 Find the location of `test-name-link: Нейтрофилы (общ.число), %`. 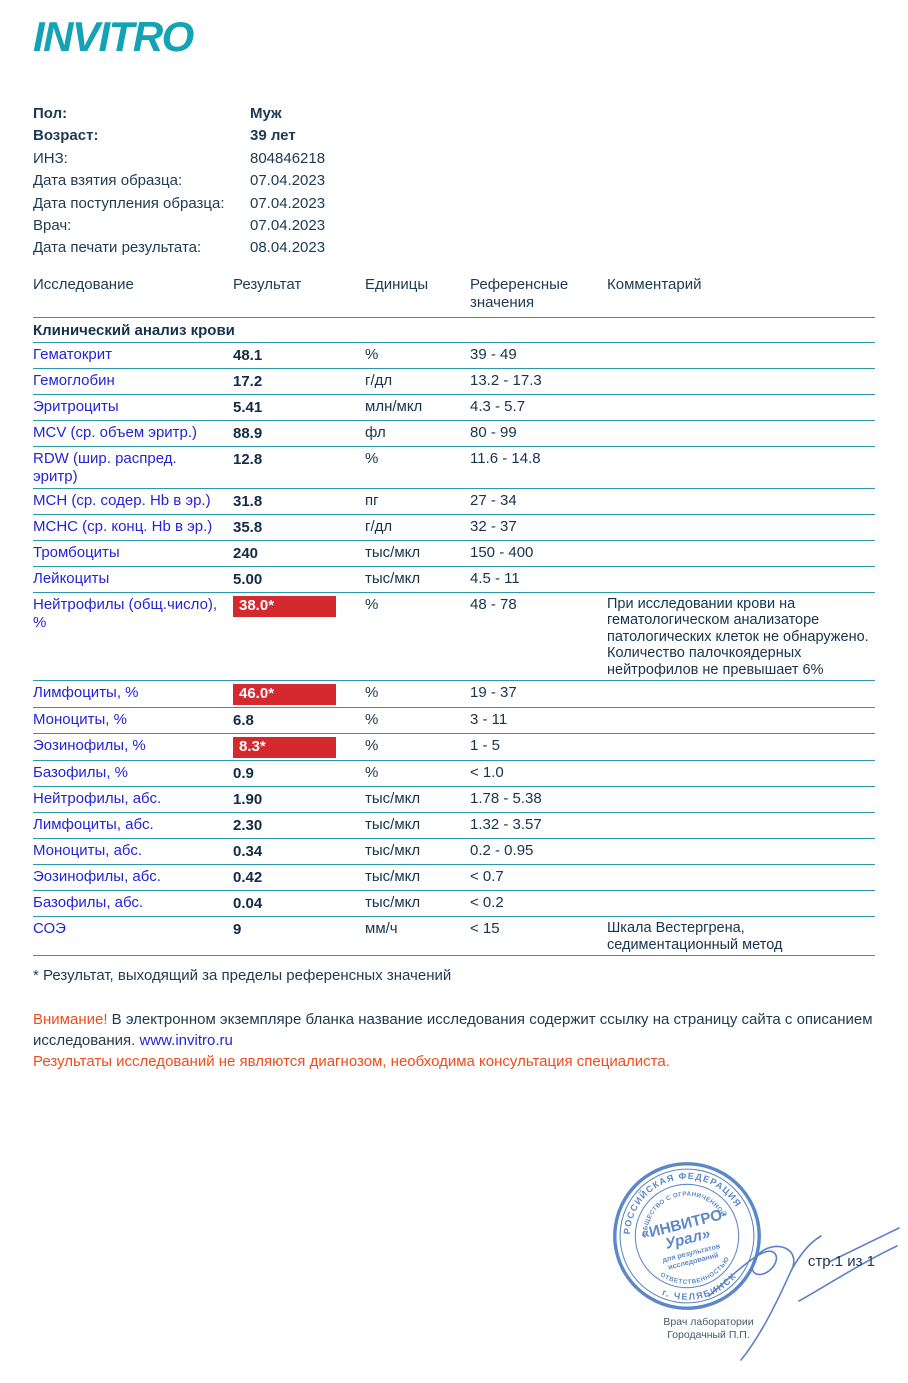

test-name-link: Нейтрофилы (общ.число), % is located at coordinates (125, 613).